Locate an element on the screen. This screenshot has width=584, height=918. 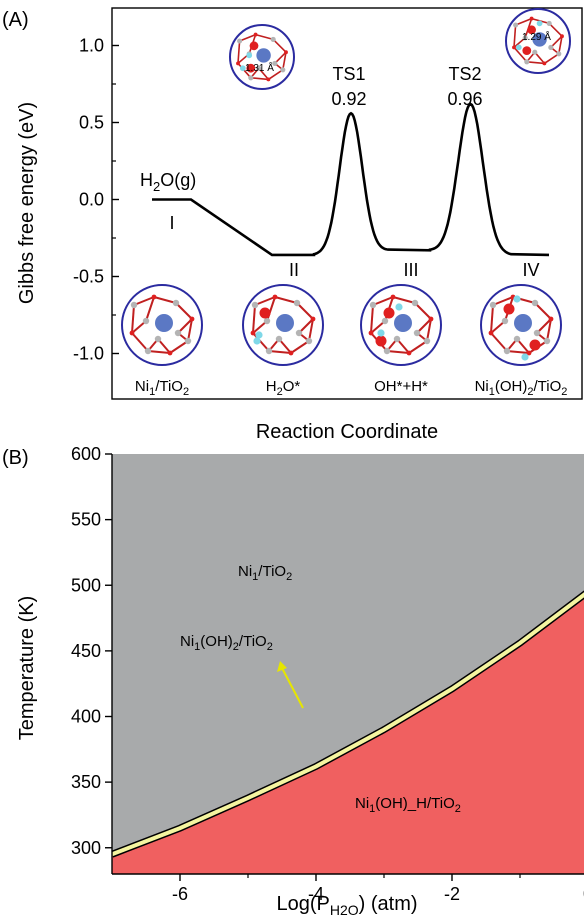
state-i-top-label: H2O(g) is located at coordinates (168, 182).